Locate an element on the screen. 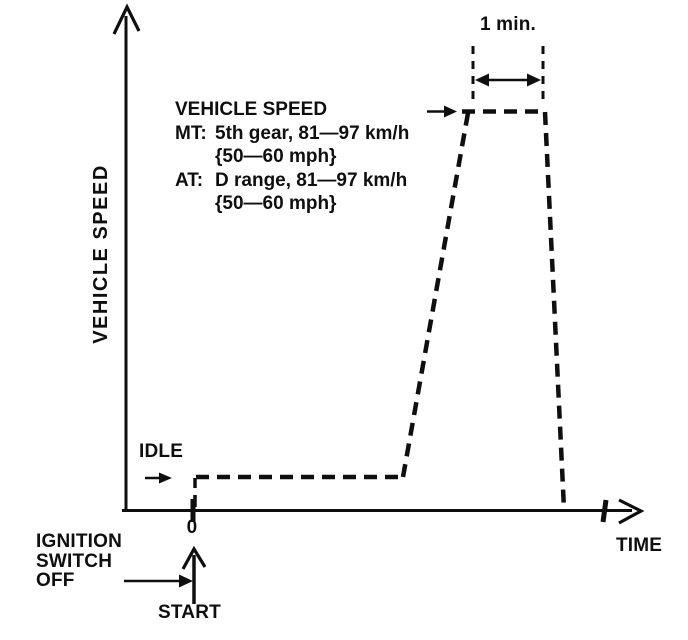  start-label: START is located at coordinates (189, 612).